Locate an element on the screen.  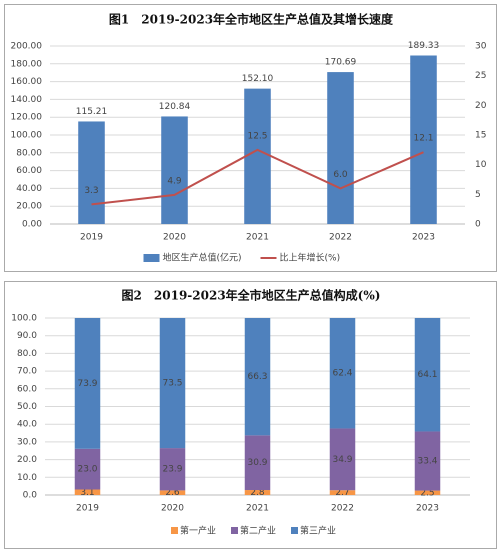
data-label: 23.9 is located at coordinates (172, 470).